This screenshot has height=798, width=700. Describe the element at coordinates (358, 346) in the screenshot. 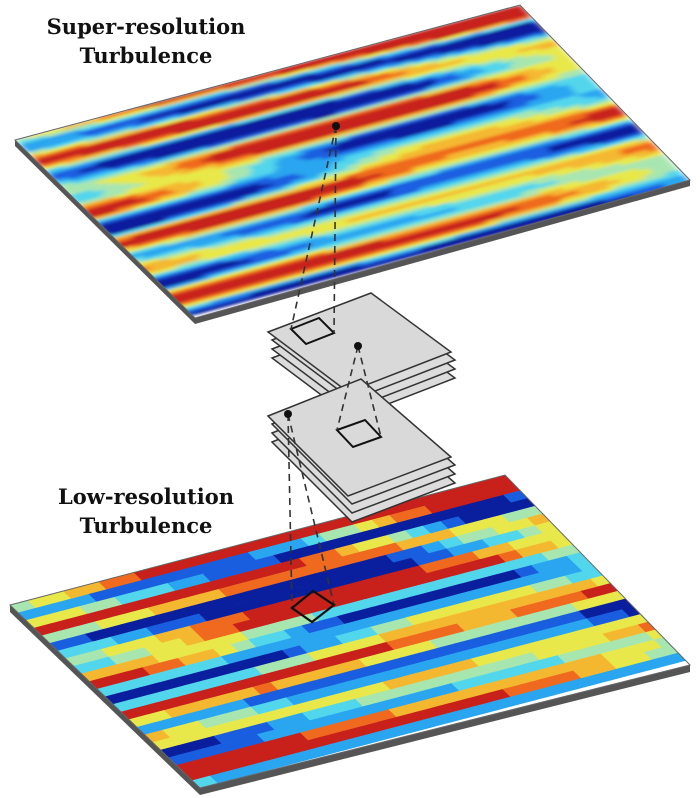

I see `upper-layer-point` at that location.